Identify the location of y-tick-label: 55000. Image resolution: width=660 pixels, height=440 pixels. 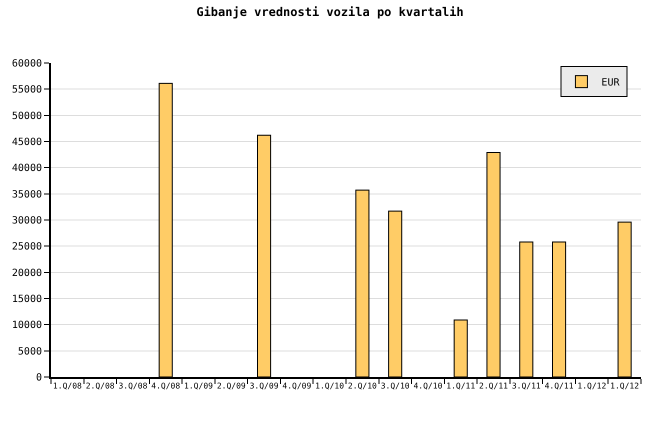
(27, 90).